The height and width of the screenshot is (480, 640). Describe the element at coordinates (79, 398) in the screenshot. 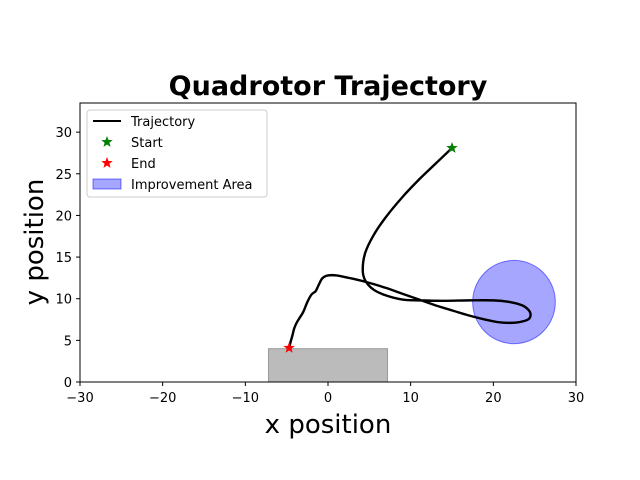

I see `x-tick-label: −30` at that location.